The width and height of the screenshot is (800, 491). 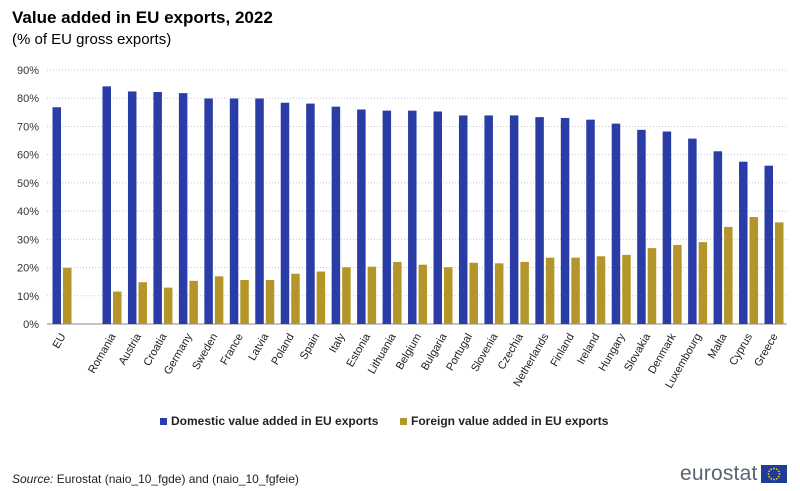 What do you see at coordinates (131, 349) in the screenshot?
I see `x-tick-label: Austria` at bounding box center [131, 349].